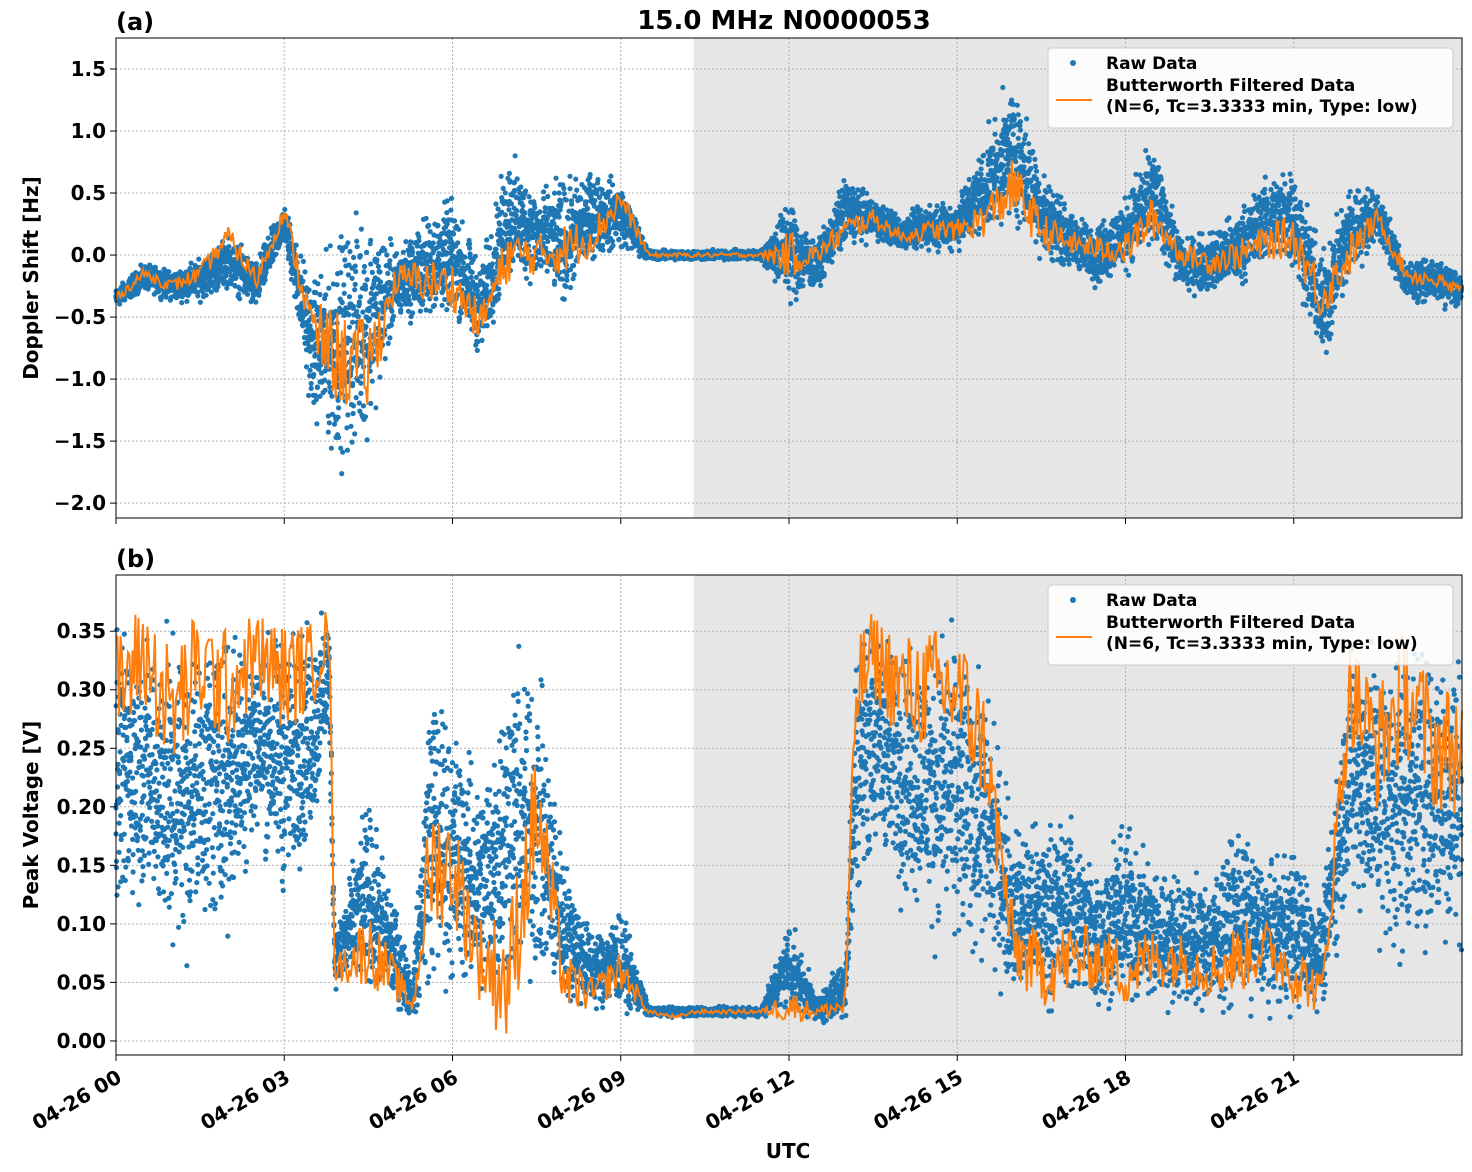 Image resolution: width=1472 pixels, height=1172 pixels. What do you see at coordinates (783, 21) in the screenshot?
I see `figure-title: 15.0 MHz N0000053` at bounding box center [783, 21].